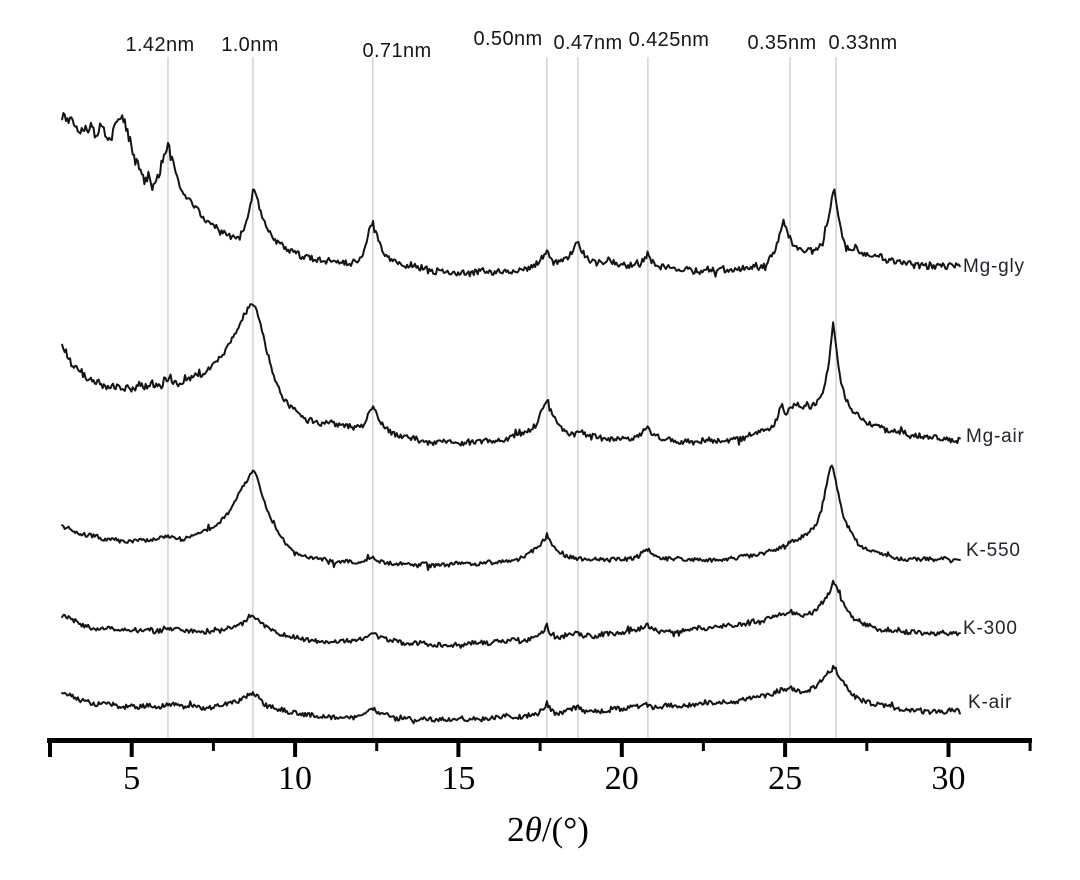 This screenshot has height=880, width=1080. What do you see at coordinates (508, 39) in the screenshot?
I see `d-spacing-label: 0.50nm` at bounding box center [508, 39].